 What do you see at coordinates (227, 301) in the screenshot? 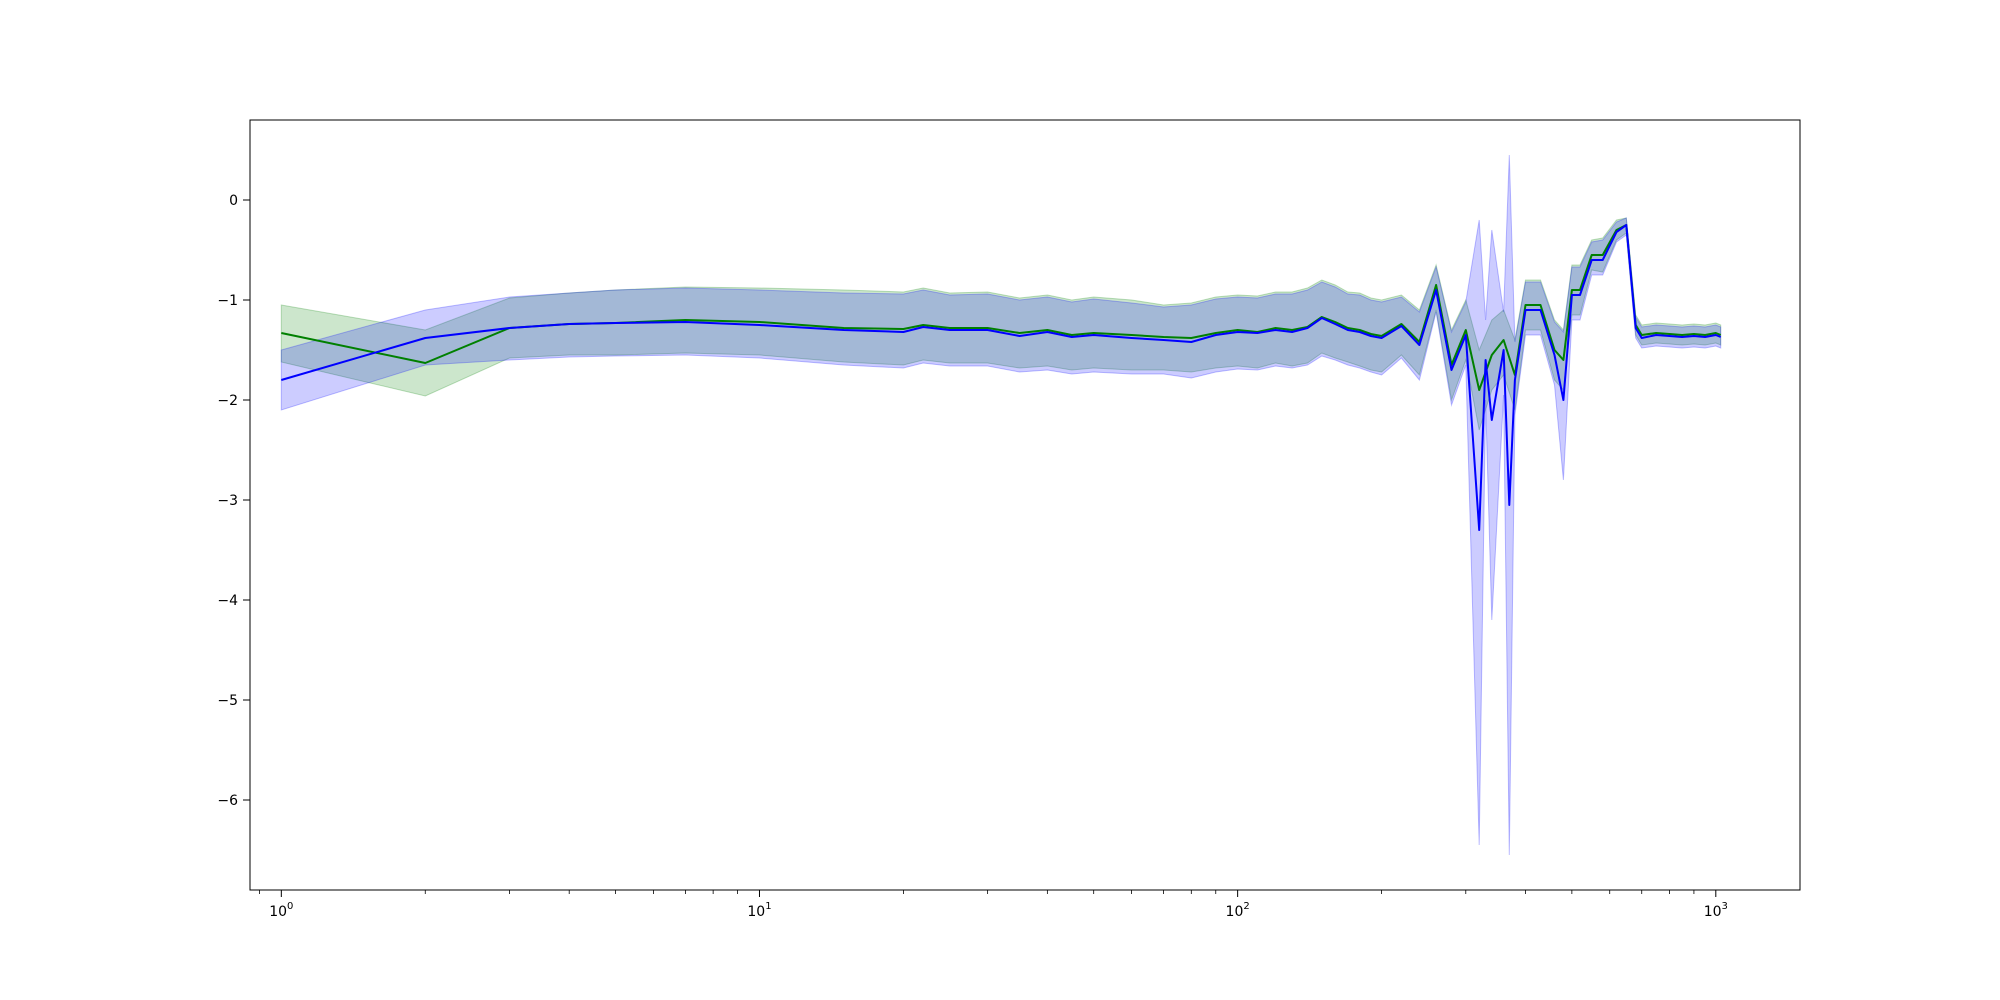
I see `y-tick-label: −1` at bounding box center [227, 301].